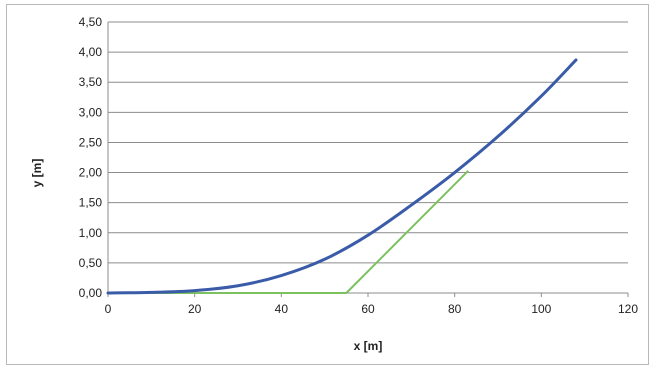  What do you see at coordinates (368, 309) in the screenshot?
I see `x-tick-label: 60` at bounding box center [368, 309].